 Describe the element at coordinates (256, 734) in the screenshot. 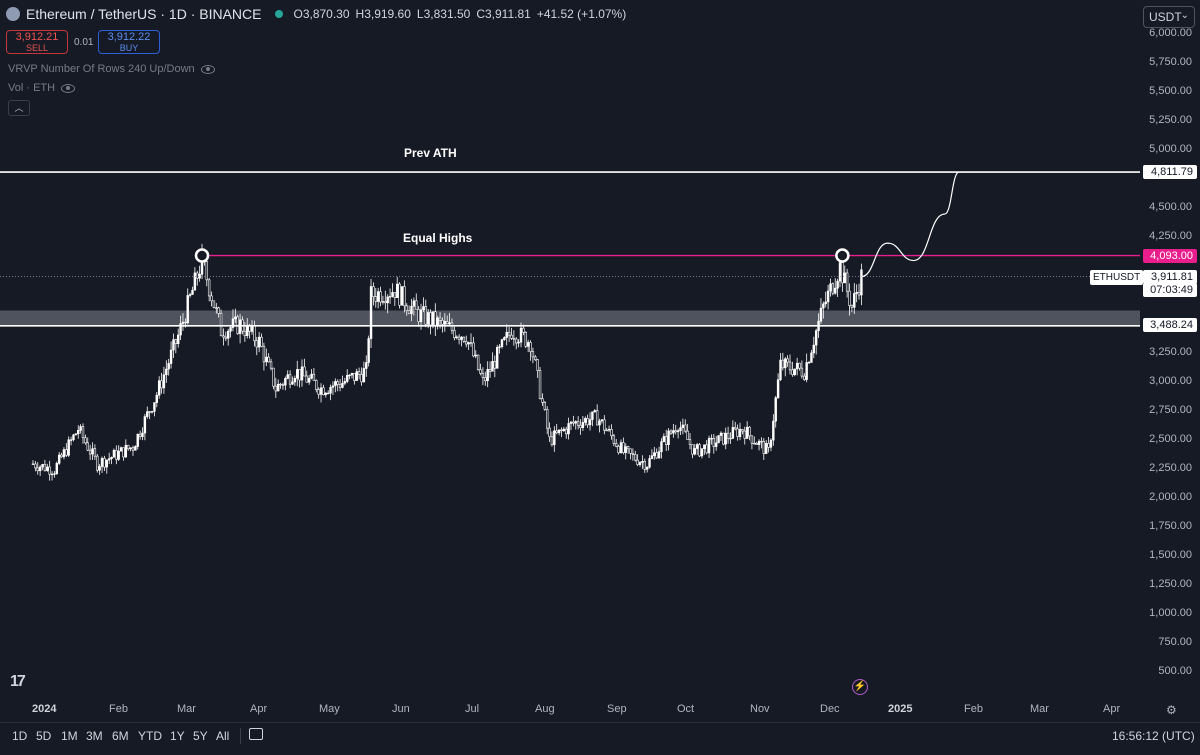

I see `calendar-icon` at that location.